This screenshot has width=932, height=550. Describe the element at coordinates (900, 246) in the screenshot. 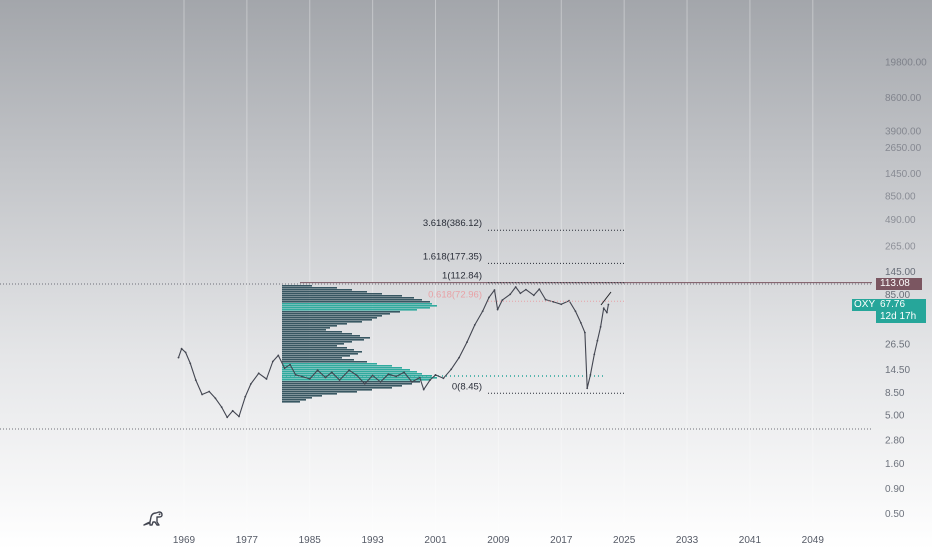

I see `y-tick-label: 265.00` at that location.